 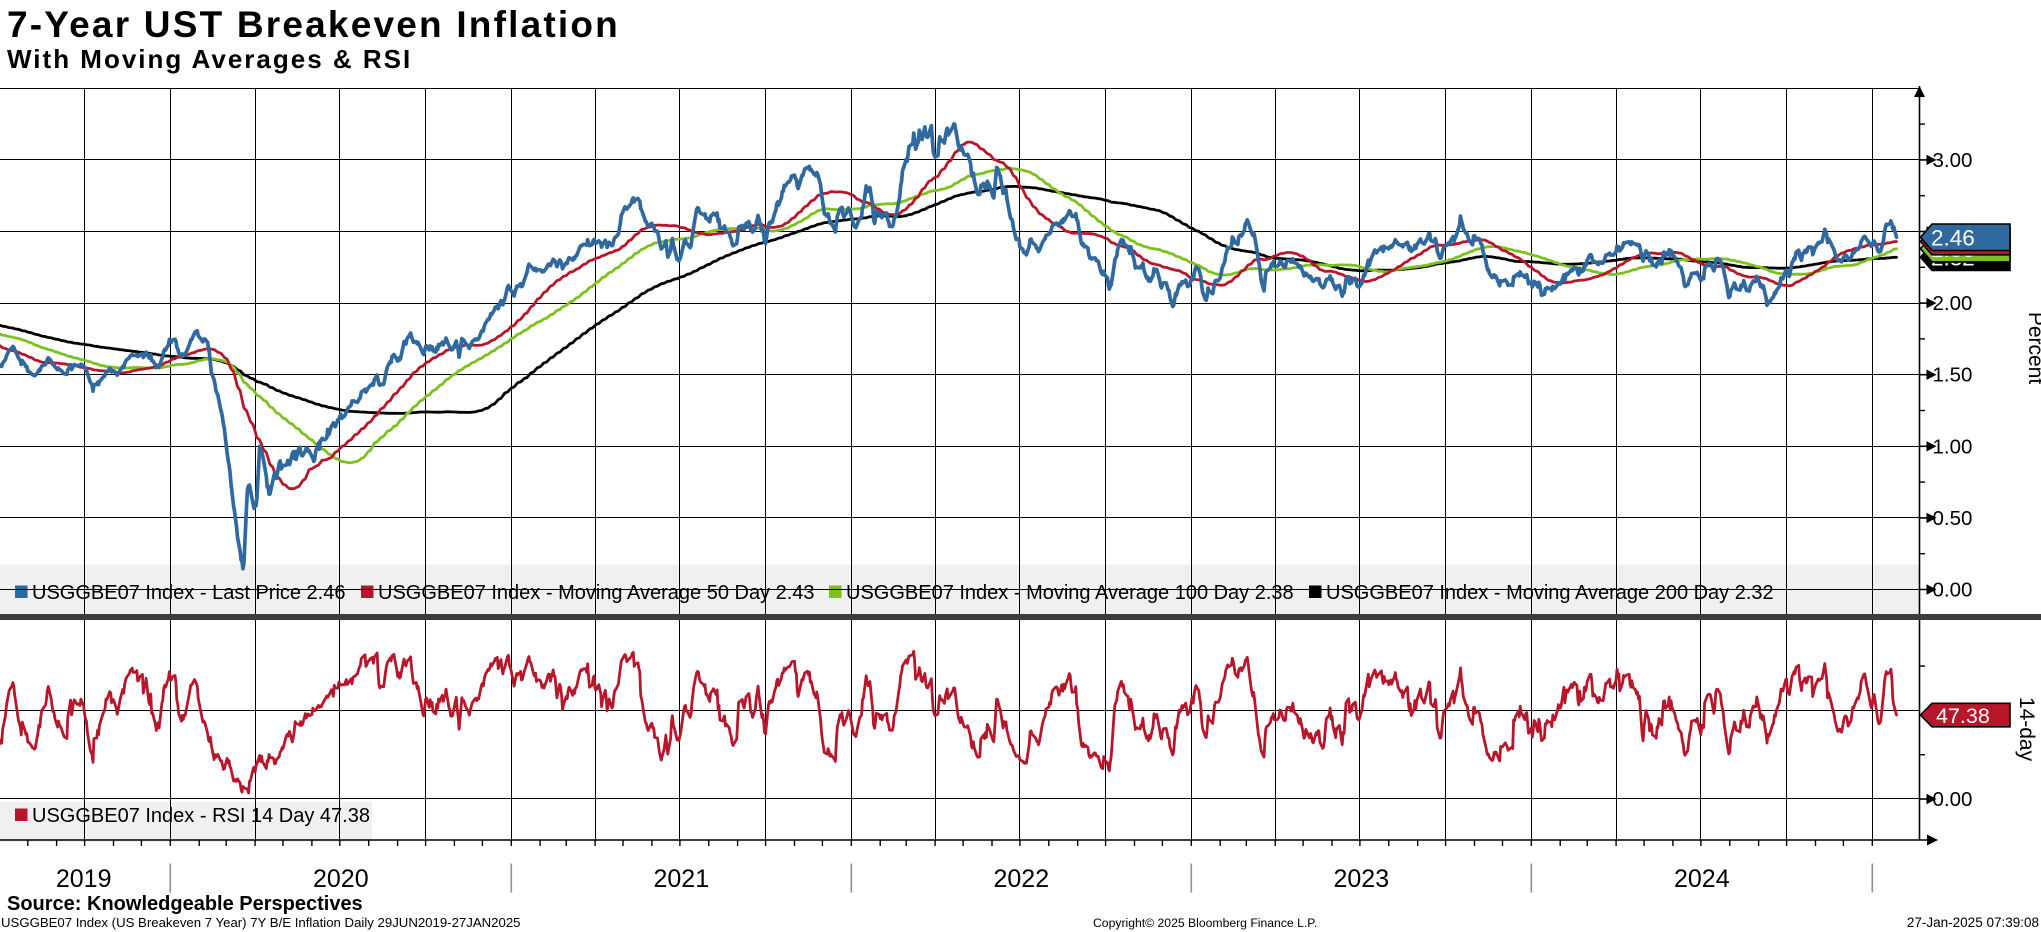 I want to click on svg-text: 2019, so click(x=84, y=879).